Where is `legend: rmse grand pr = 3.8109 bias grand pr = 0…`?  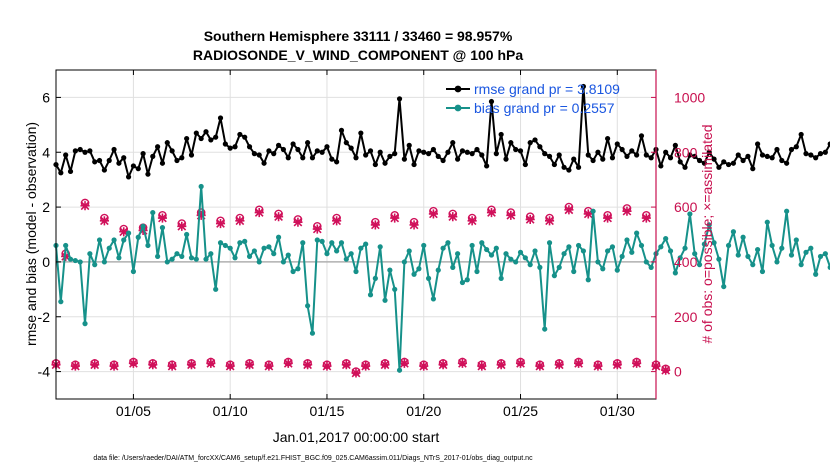 legend: rmse grand pr = 3.8109 bias grand pr = 0… is located at coordinates (533, 98).